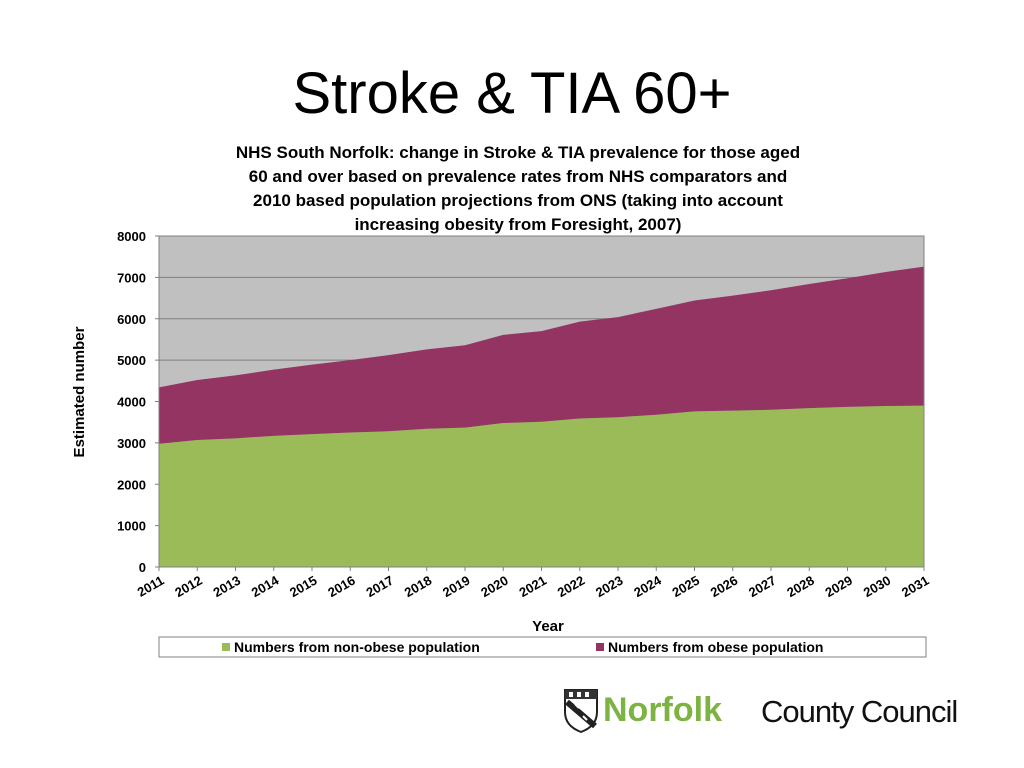  Describe the element at coordinates (494, 586) in the screenshot. I see `x-tick-label: 2020` at that location.